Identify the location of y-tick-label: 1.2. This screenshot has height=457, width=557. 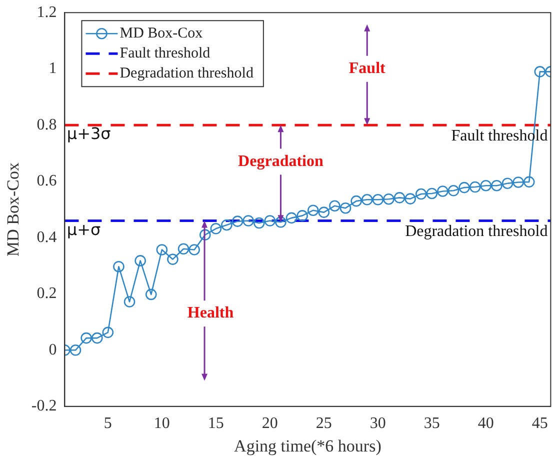
(46, 12).